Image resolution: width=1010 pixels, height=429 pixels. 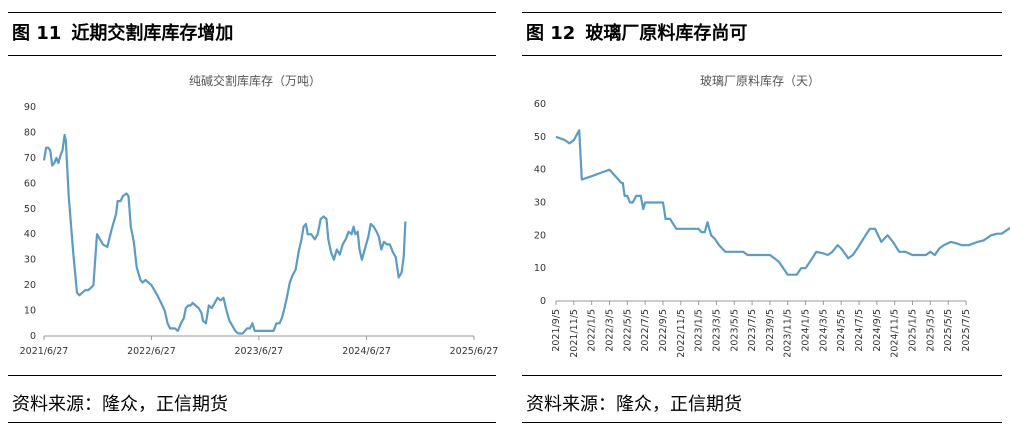 I want to click on x-tick-label: 2025/6/27, so click(x=474, y=351).